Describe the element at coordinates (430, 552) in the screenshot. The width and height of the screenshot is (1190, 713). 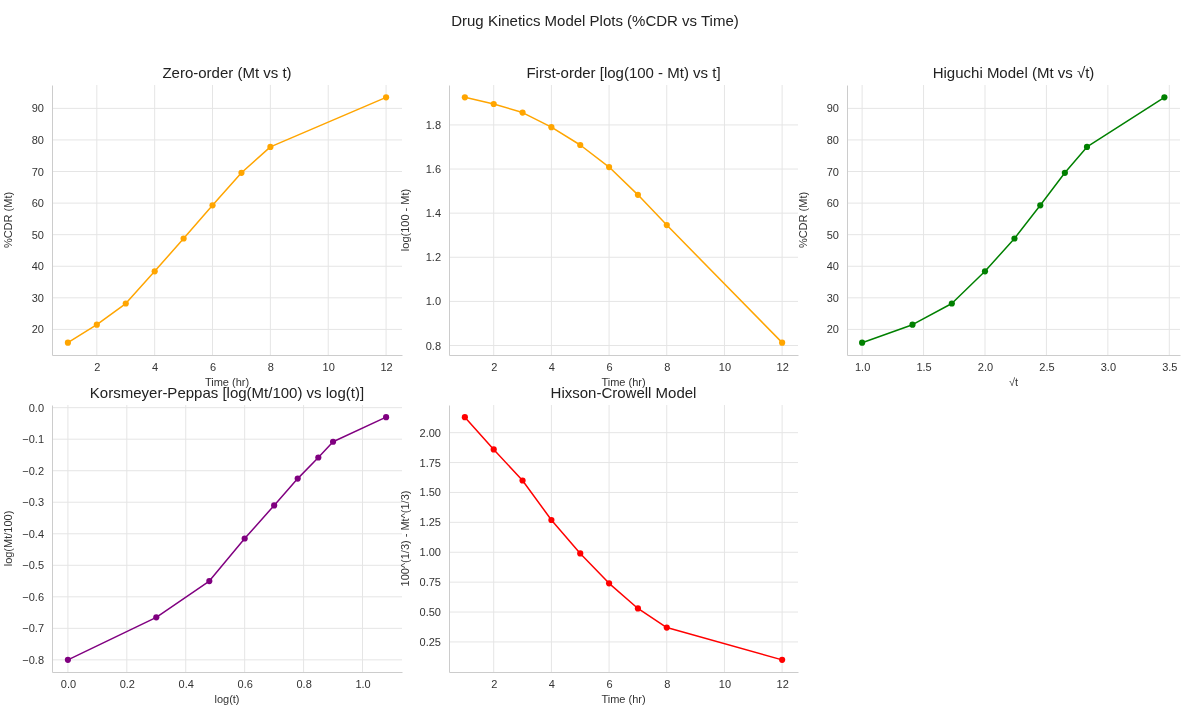
I see `y-tick-label: 1.00` at that location.